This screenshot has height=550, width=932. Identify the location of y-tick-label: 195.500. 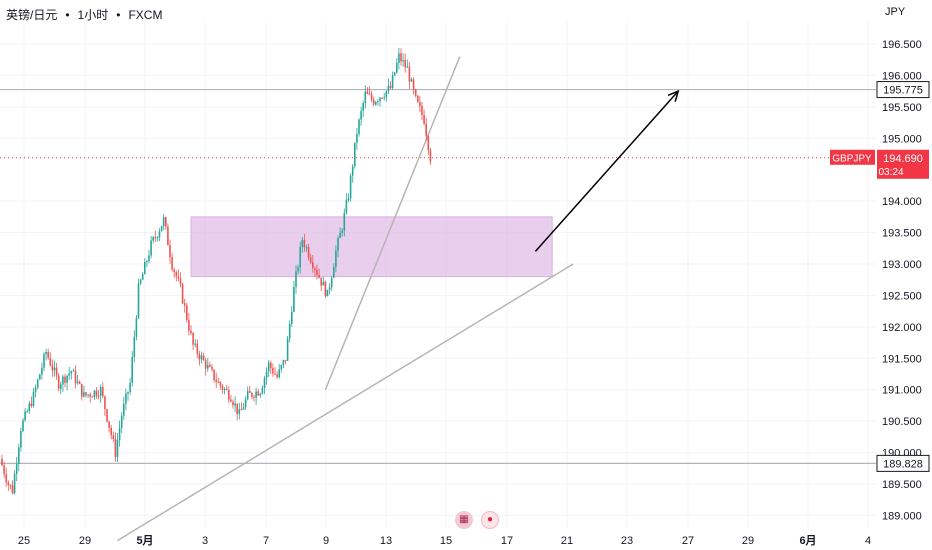
(902, 108).